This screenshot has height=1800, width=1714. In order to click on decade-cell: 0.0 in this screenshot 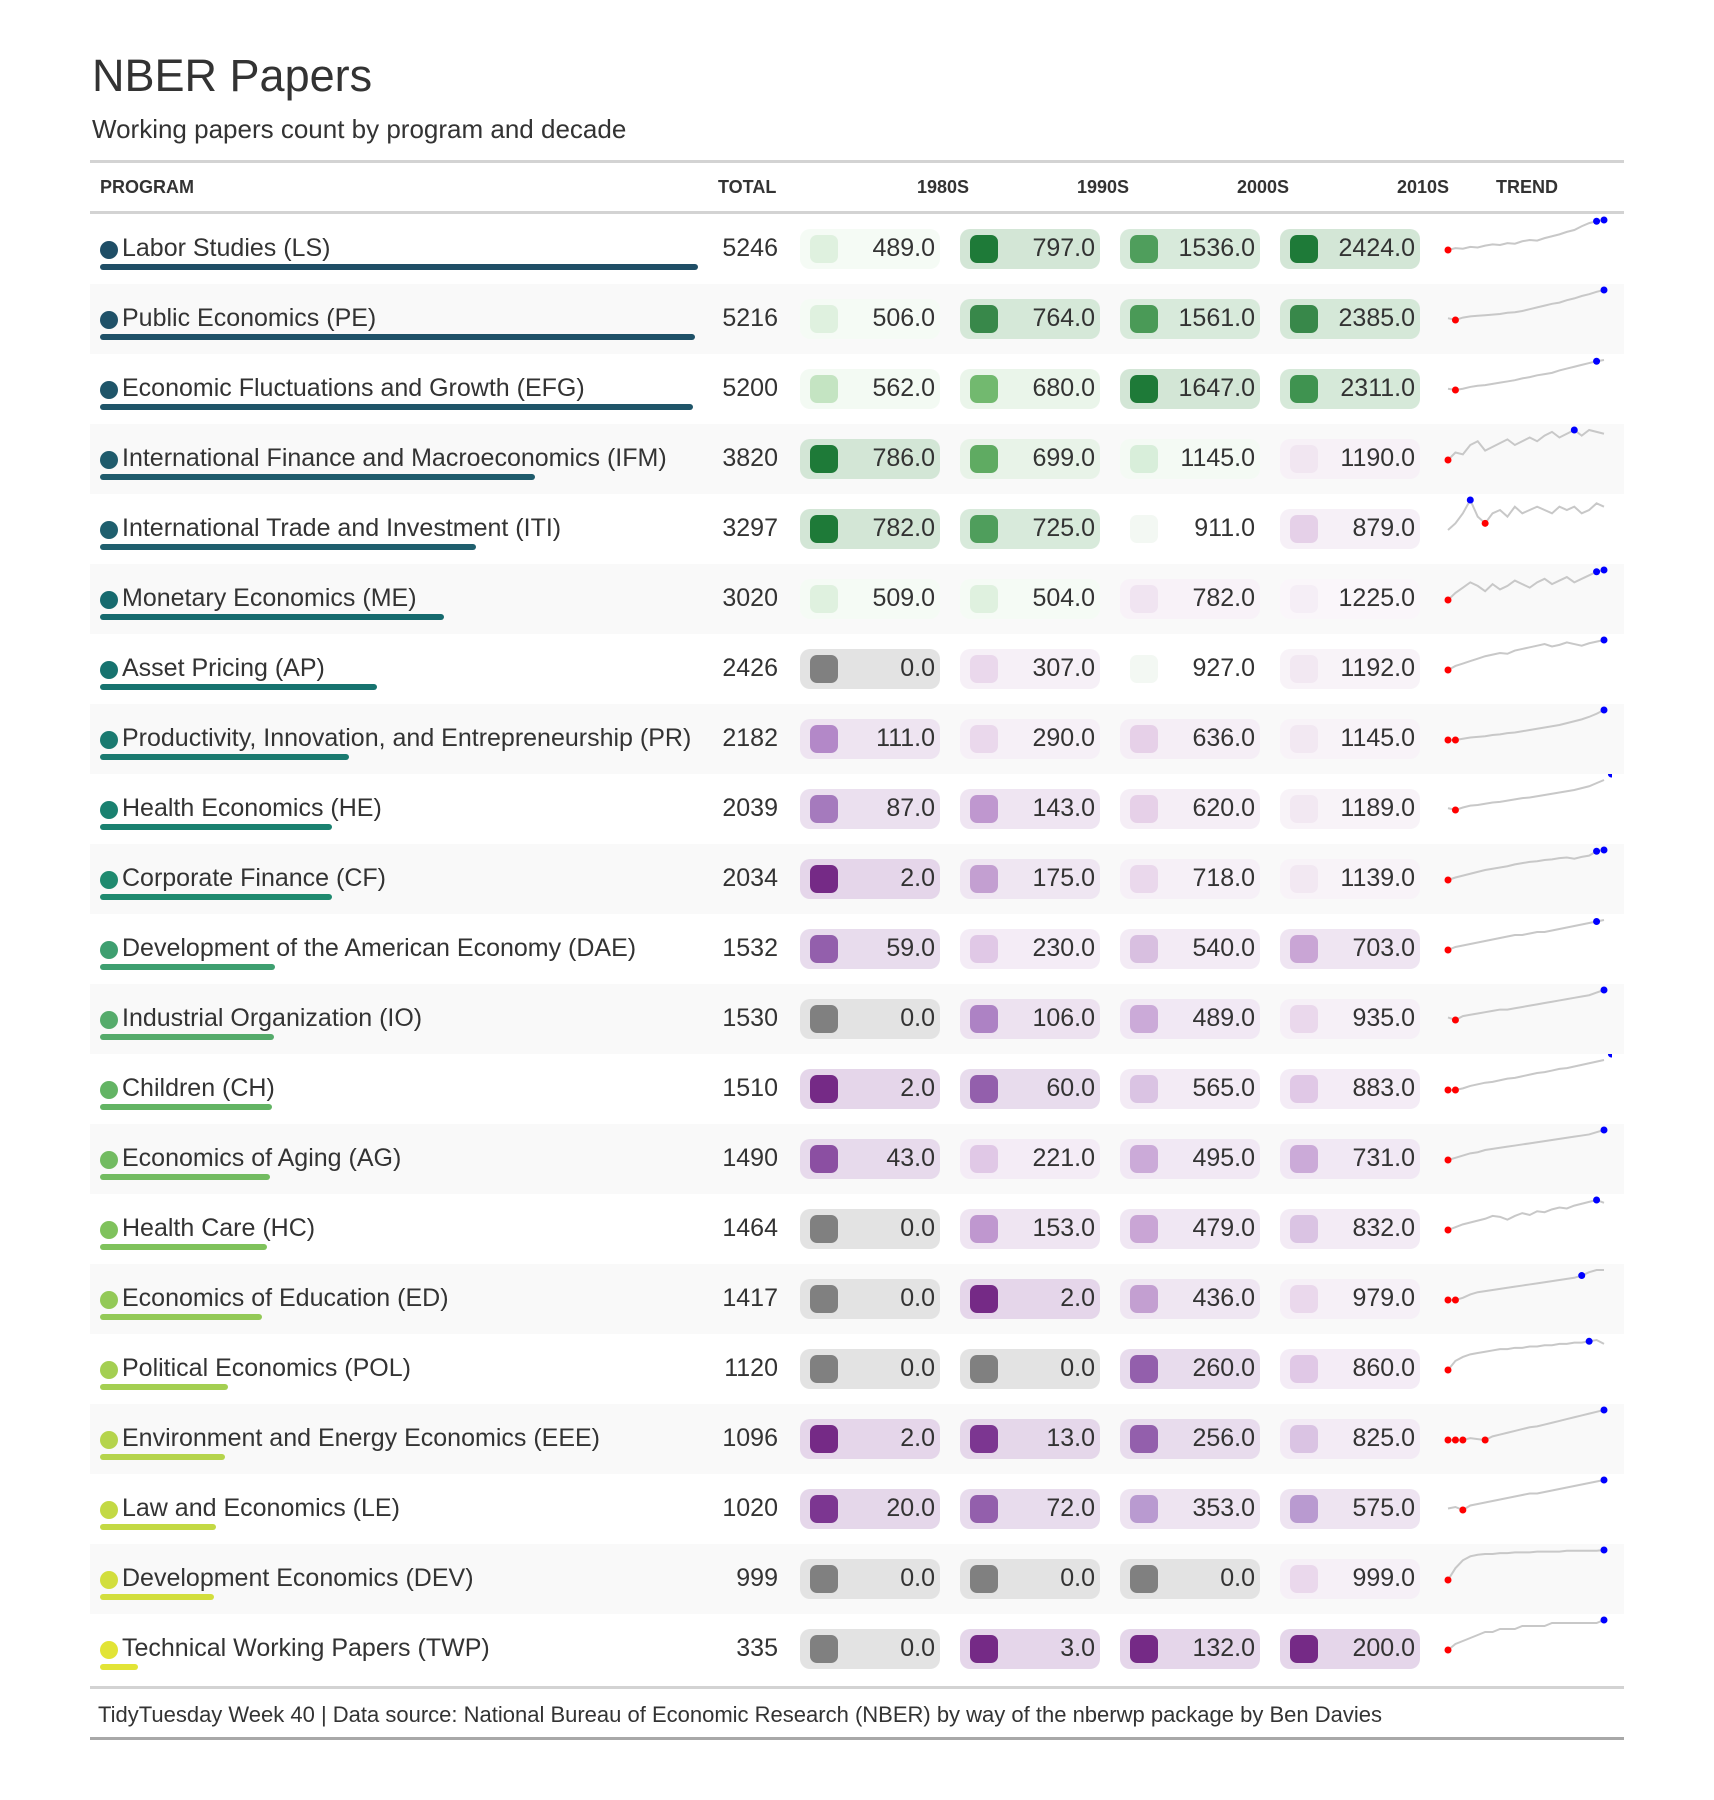, I will do `click(870, 1649)`.